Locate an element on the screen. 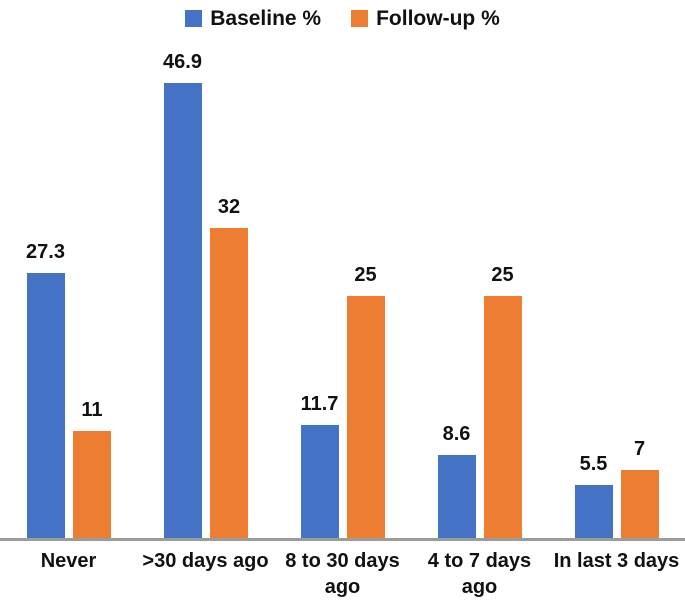  followup-swatch-icon is located at coordinates (360, 18).